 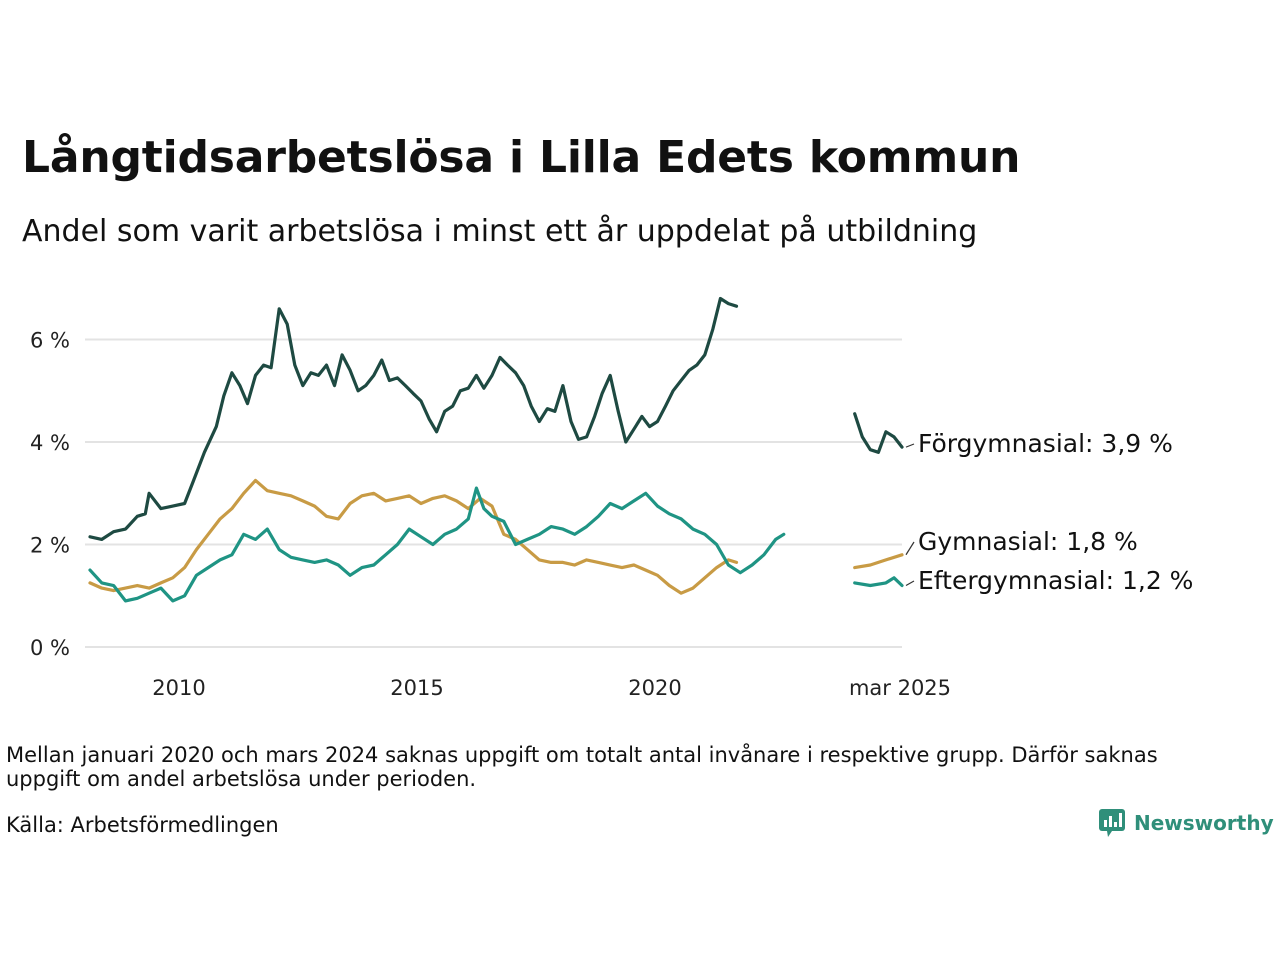 I want to click on newsworthy-logo-icon, so click(x=1112, y=823).